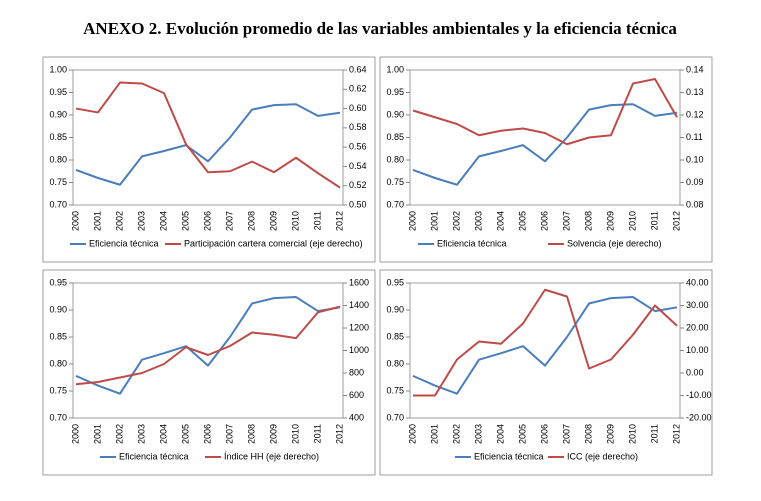 The height and width of the screenshot is (501, 761). Describe the element at coordinates (694, 137) in the screenshot. I see `y2-tick-label: 0.11` at that location.